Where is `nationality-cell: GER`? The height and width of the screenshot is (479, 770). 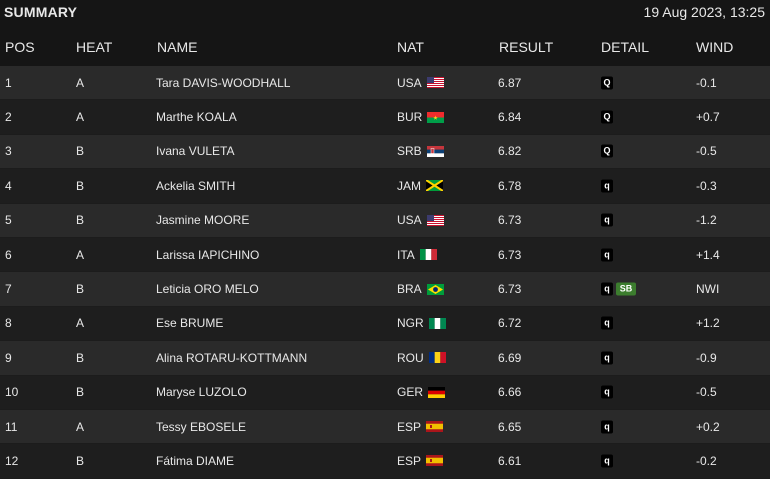 nationality-cell: GER is located at coordinates (421, 392).